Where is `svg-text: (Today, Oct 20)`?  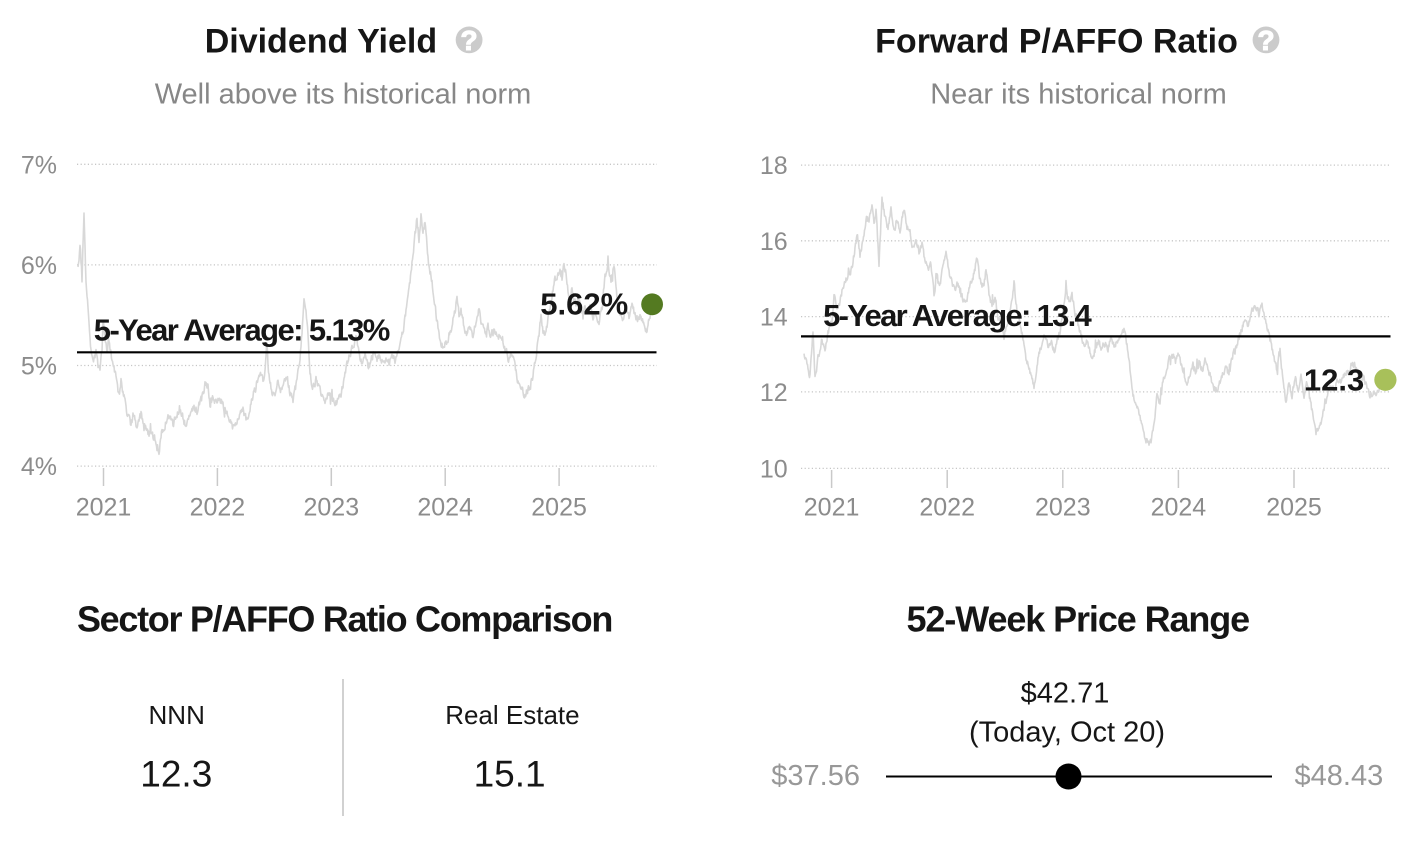
svg-text: (Today, Oct 20) is located at coordinates (1067, 733).